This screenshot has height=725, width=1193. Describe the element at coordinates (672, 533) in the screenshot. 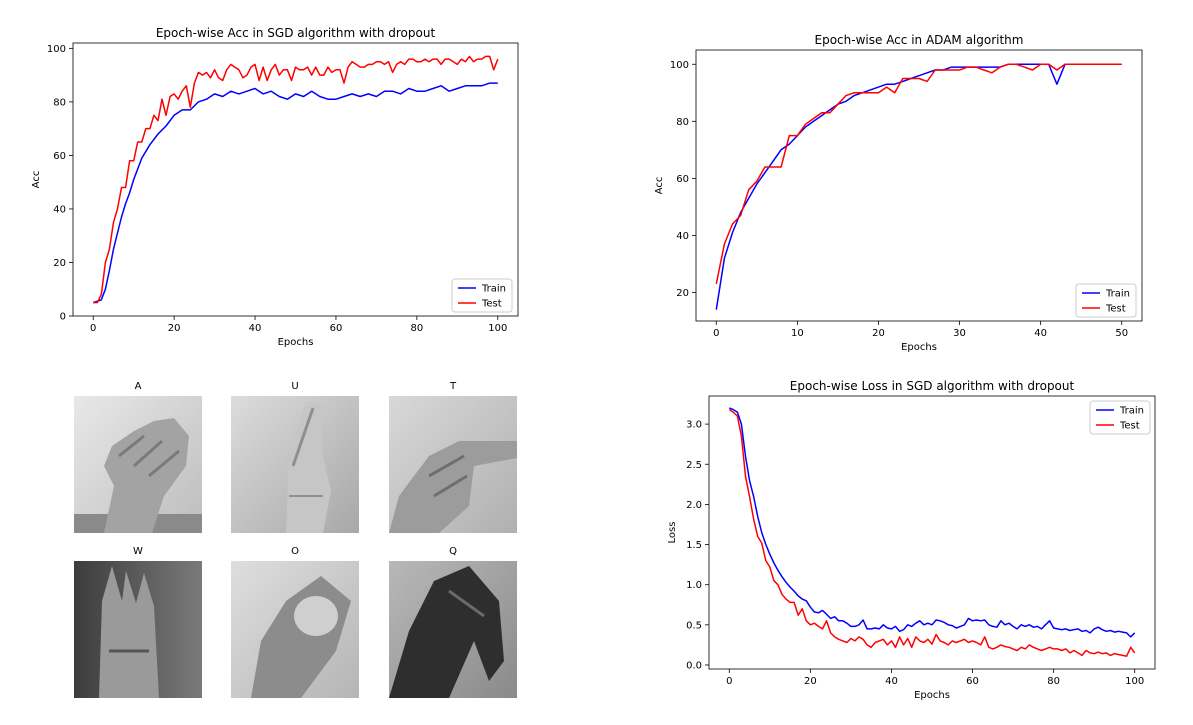

I see `y-axis-label: Loss` at that location.